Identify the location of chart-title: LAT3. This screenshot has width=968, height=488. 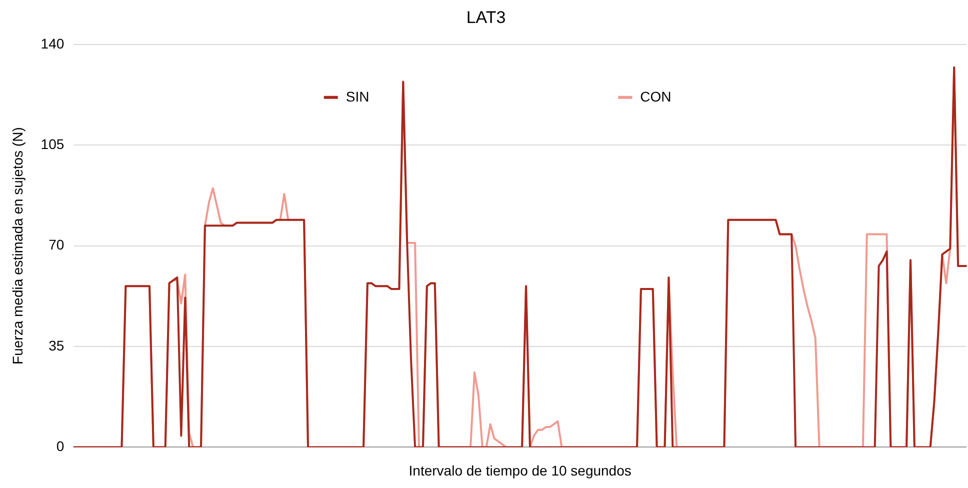
(486, 17).